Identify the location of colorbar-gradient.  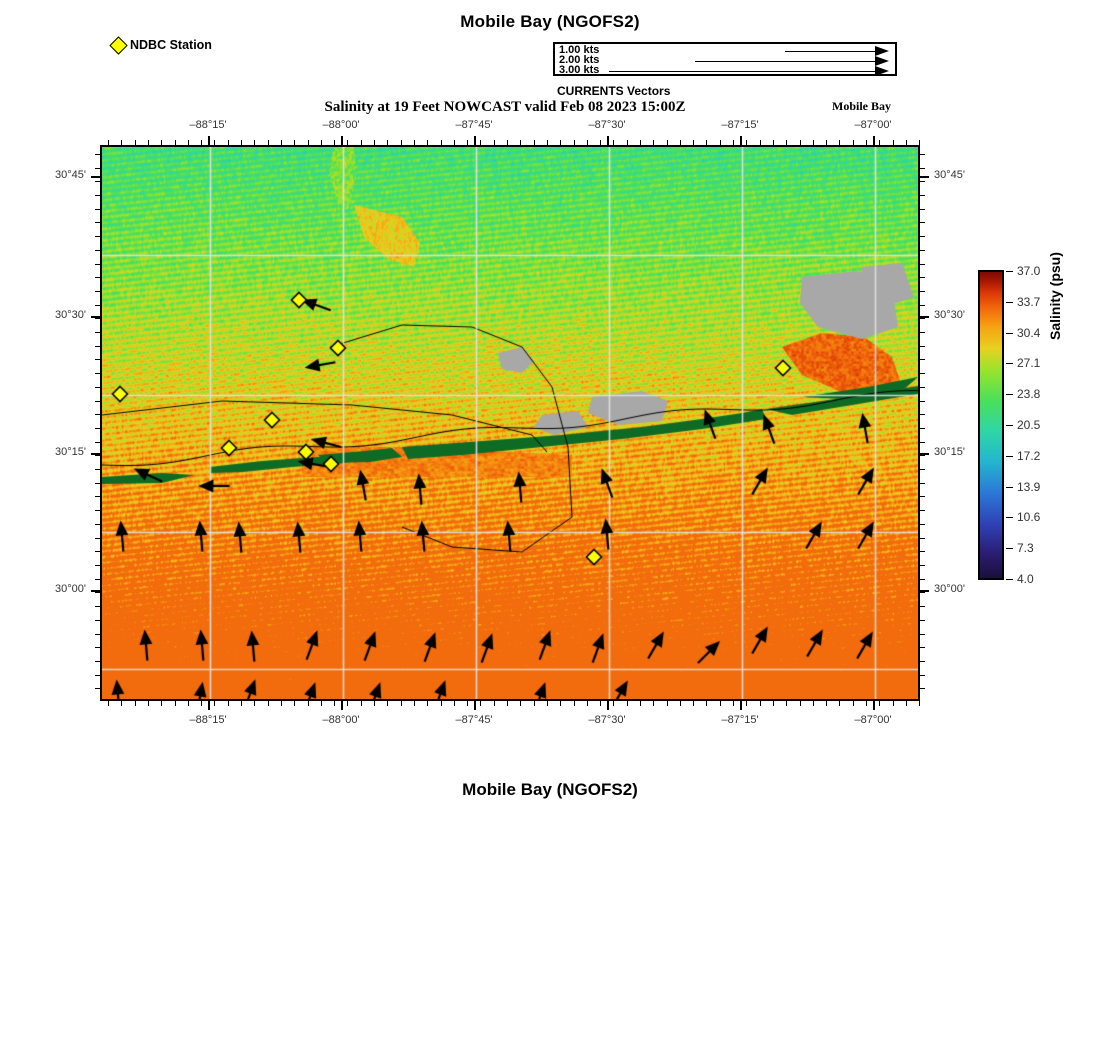
(991, 425).